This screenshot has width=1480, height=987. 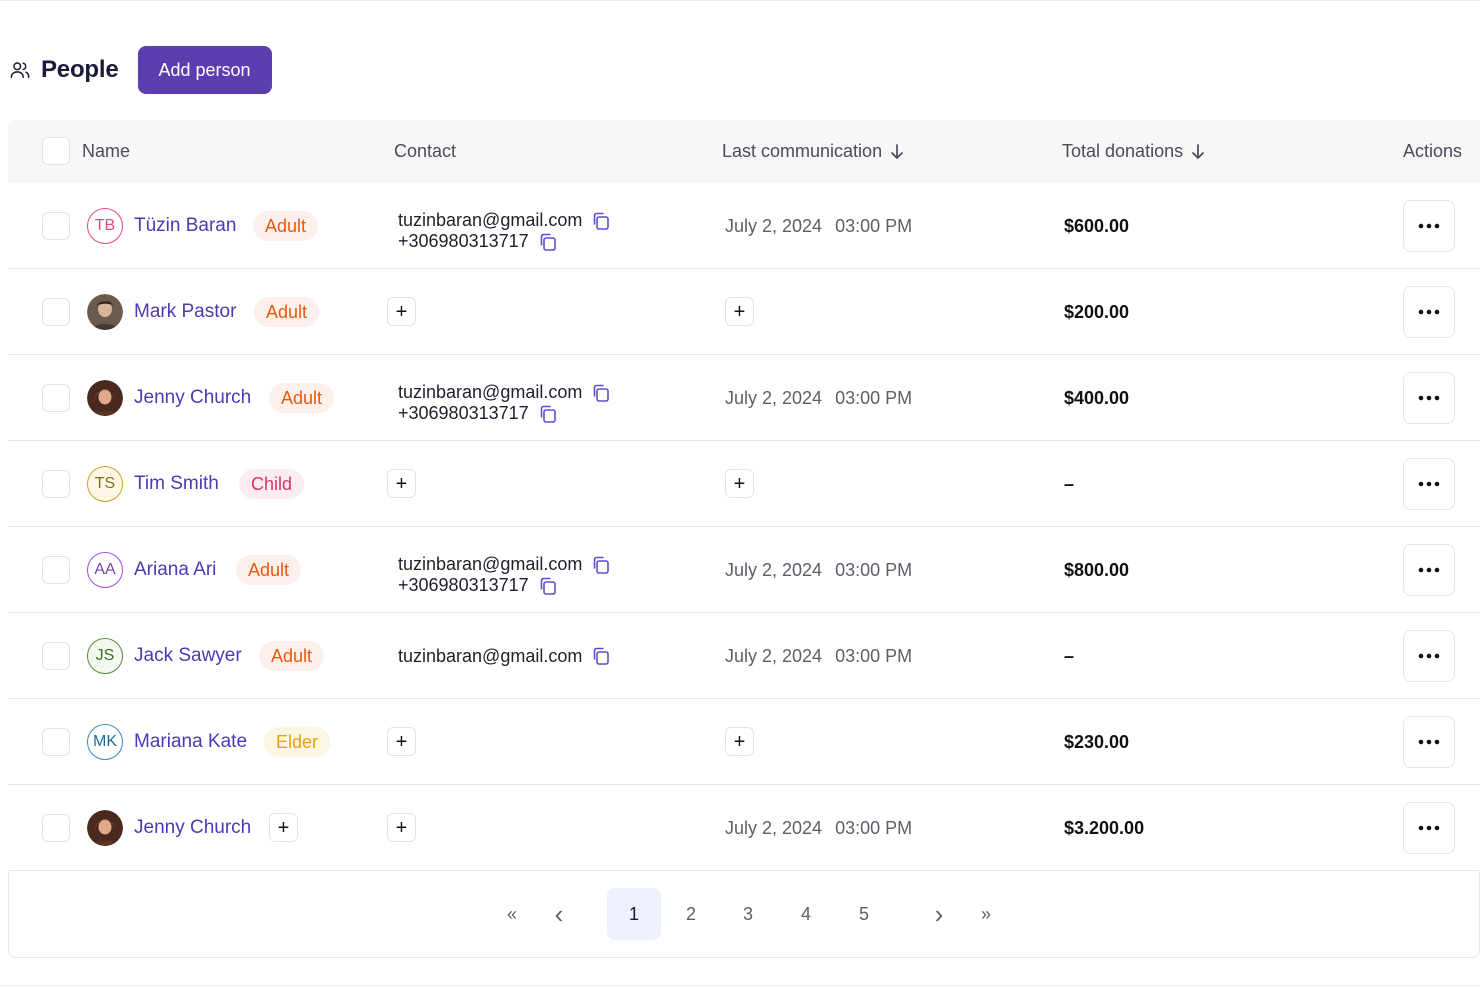 I want to click on previous-page-button: ‹, so click(x=559, y=913).